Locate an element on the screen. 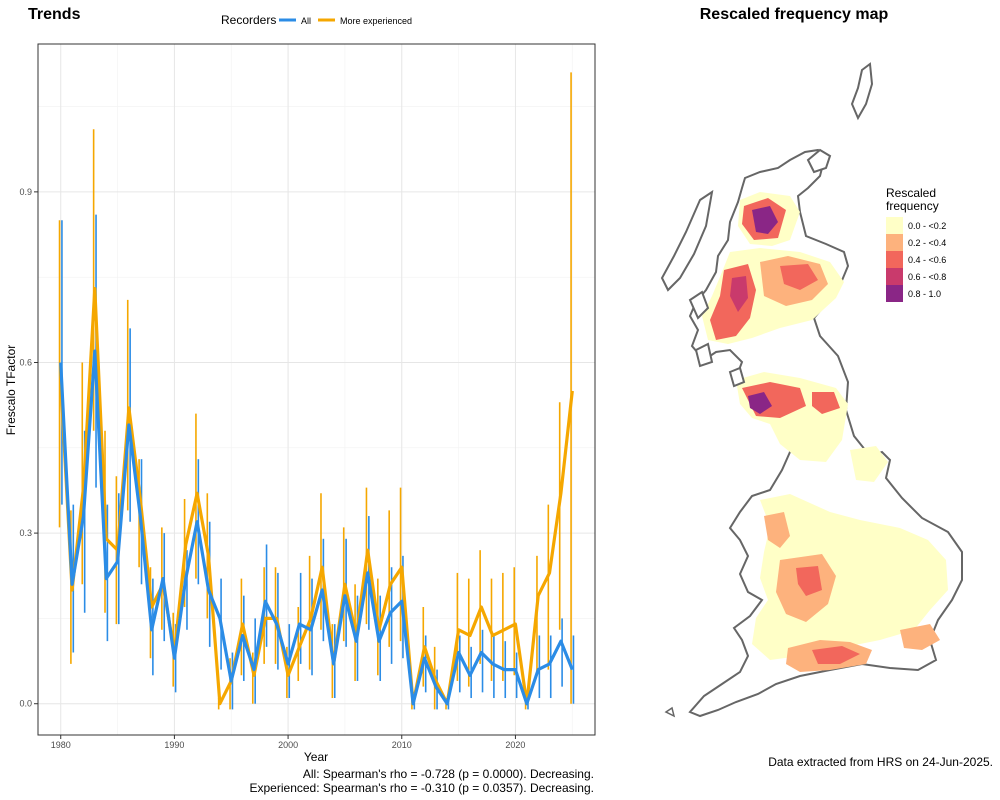 The width and height of the screenshot is (1000, 800). map-legend-title-line1: Rescaled is located at coordinates (911, 193).